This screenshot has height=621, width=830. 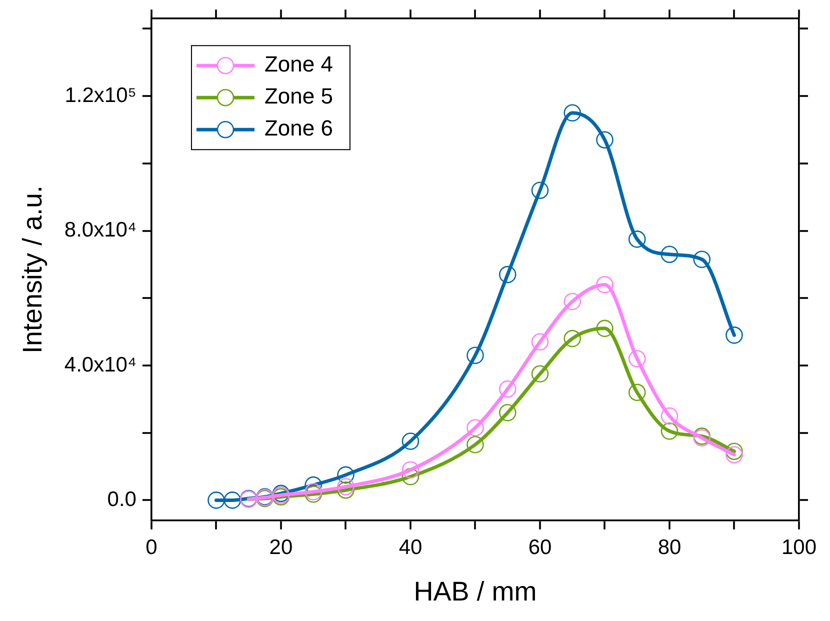 I want to click on y-tick-label: 4.0x10⁴, so click(x=100, y=364).